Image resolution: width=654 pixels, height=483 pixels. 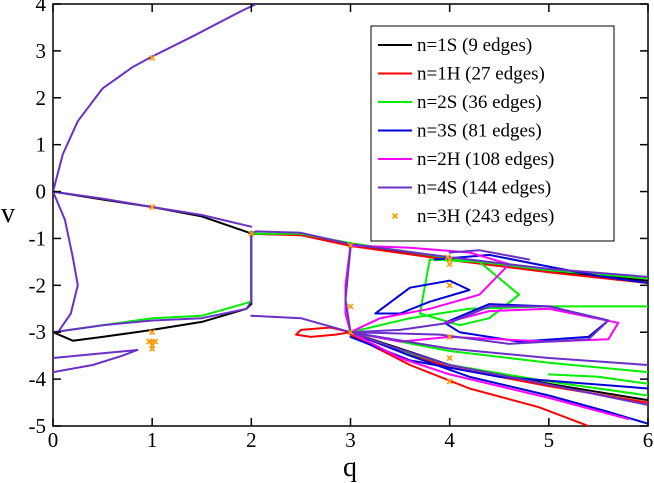 I want to click on legend-label: n=3H (243 edges), so click(x=485, y=216).